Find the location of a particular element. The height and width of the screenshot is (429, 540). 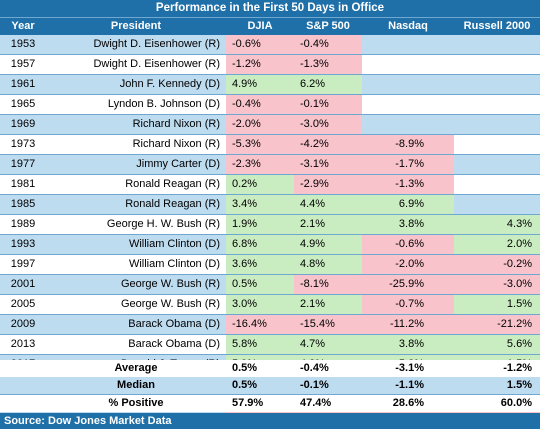

cell-year: 1977 is located at coordinates (23, 164).